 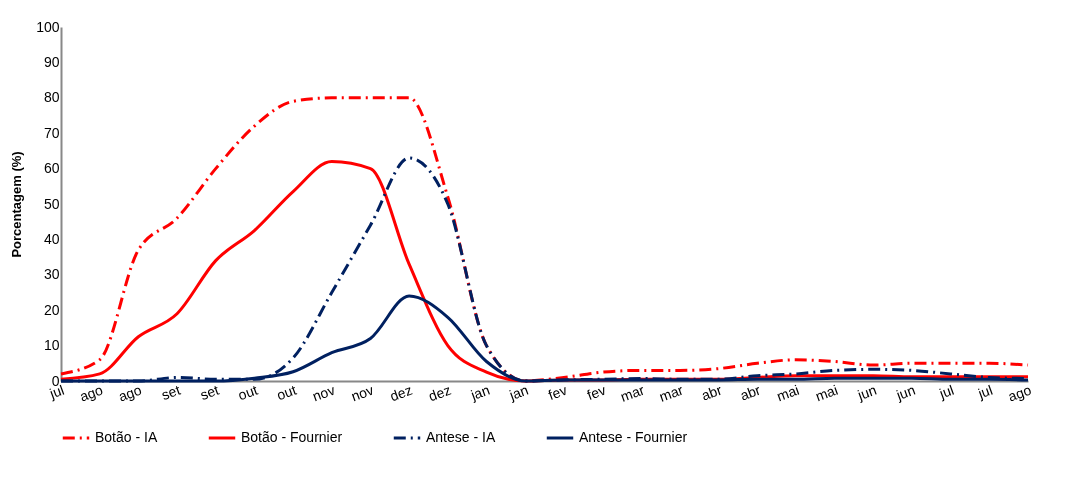 What do you see at coordinates (51, 309) in the screenshot?
I see `y-tick-label: 20` at bounding box center [51, 309].